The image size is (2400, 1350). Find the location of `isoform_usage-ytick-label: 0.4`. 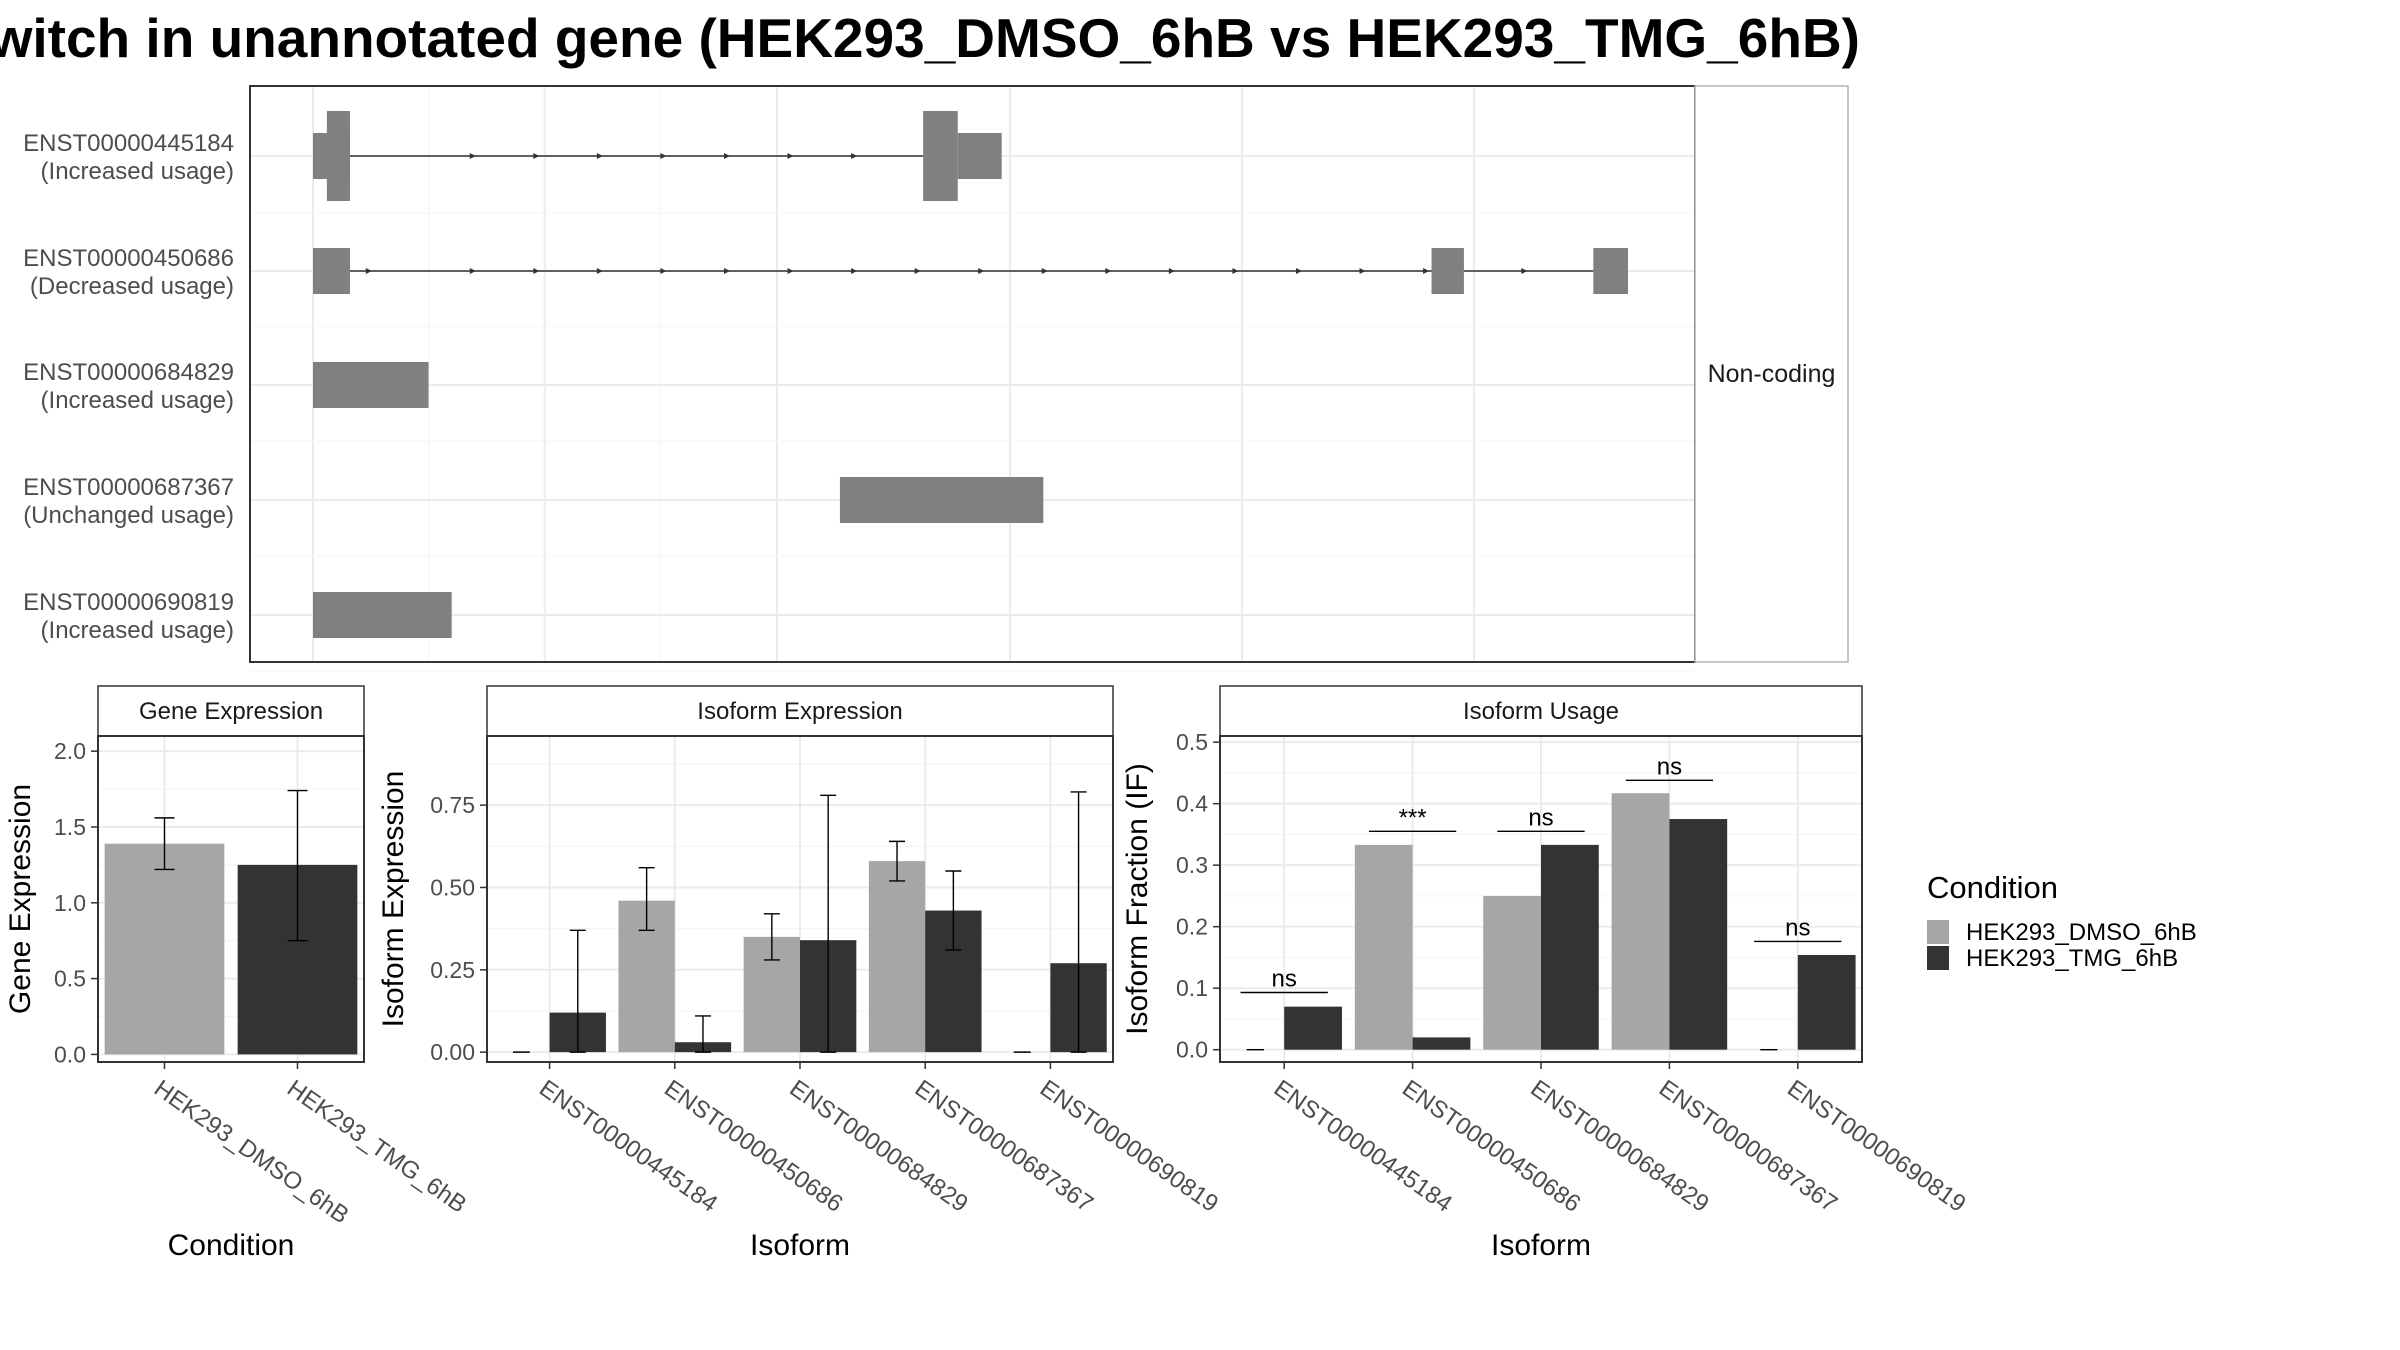

isoform_usage-ytick-label: 0.4 is located at coordinates (1192, 804).